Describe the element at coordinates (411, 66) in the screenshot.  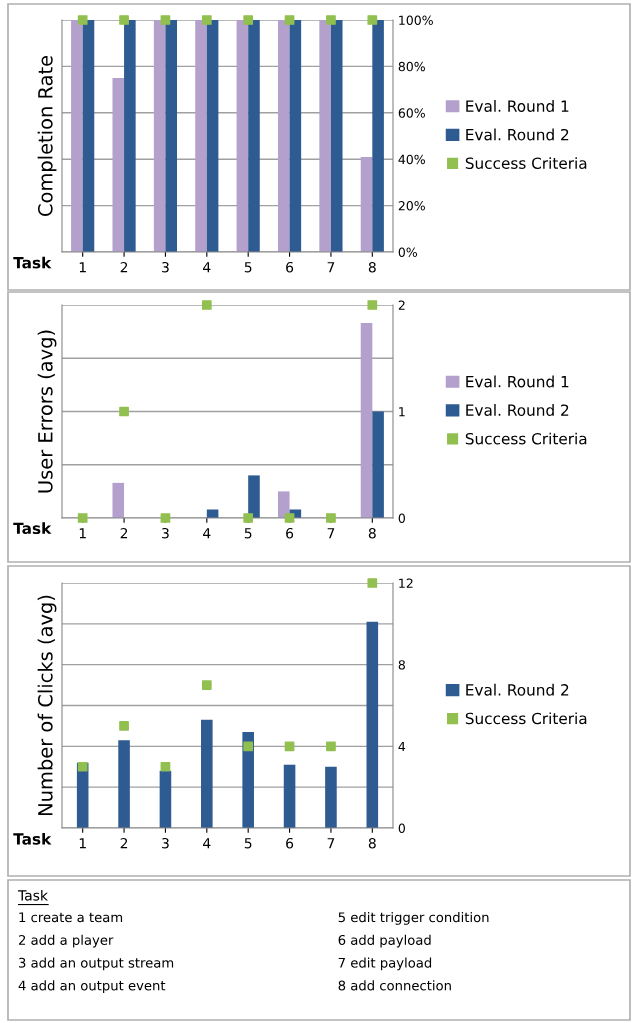
I see `y-tick-label: 80%` at that location.